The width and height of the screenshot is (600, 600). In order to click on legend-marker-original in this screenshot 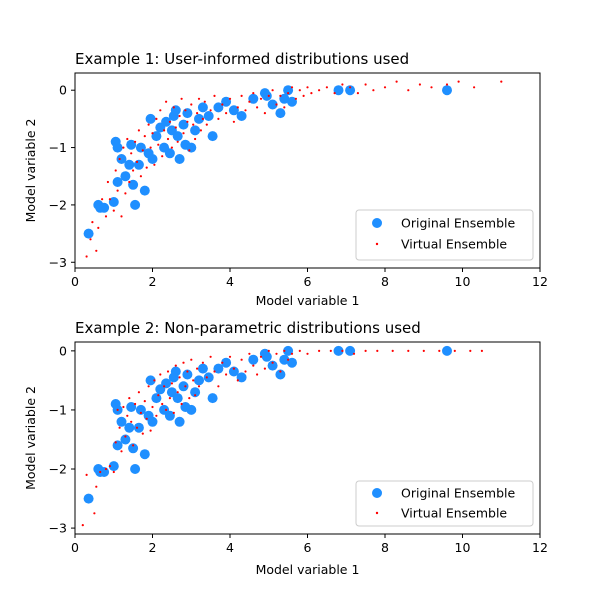, I will do `click(377, 223)`.